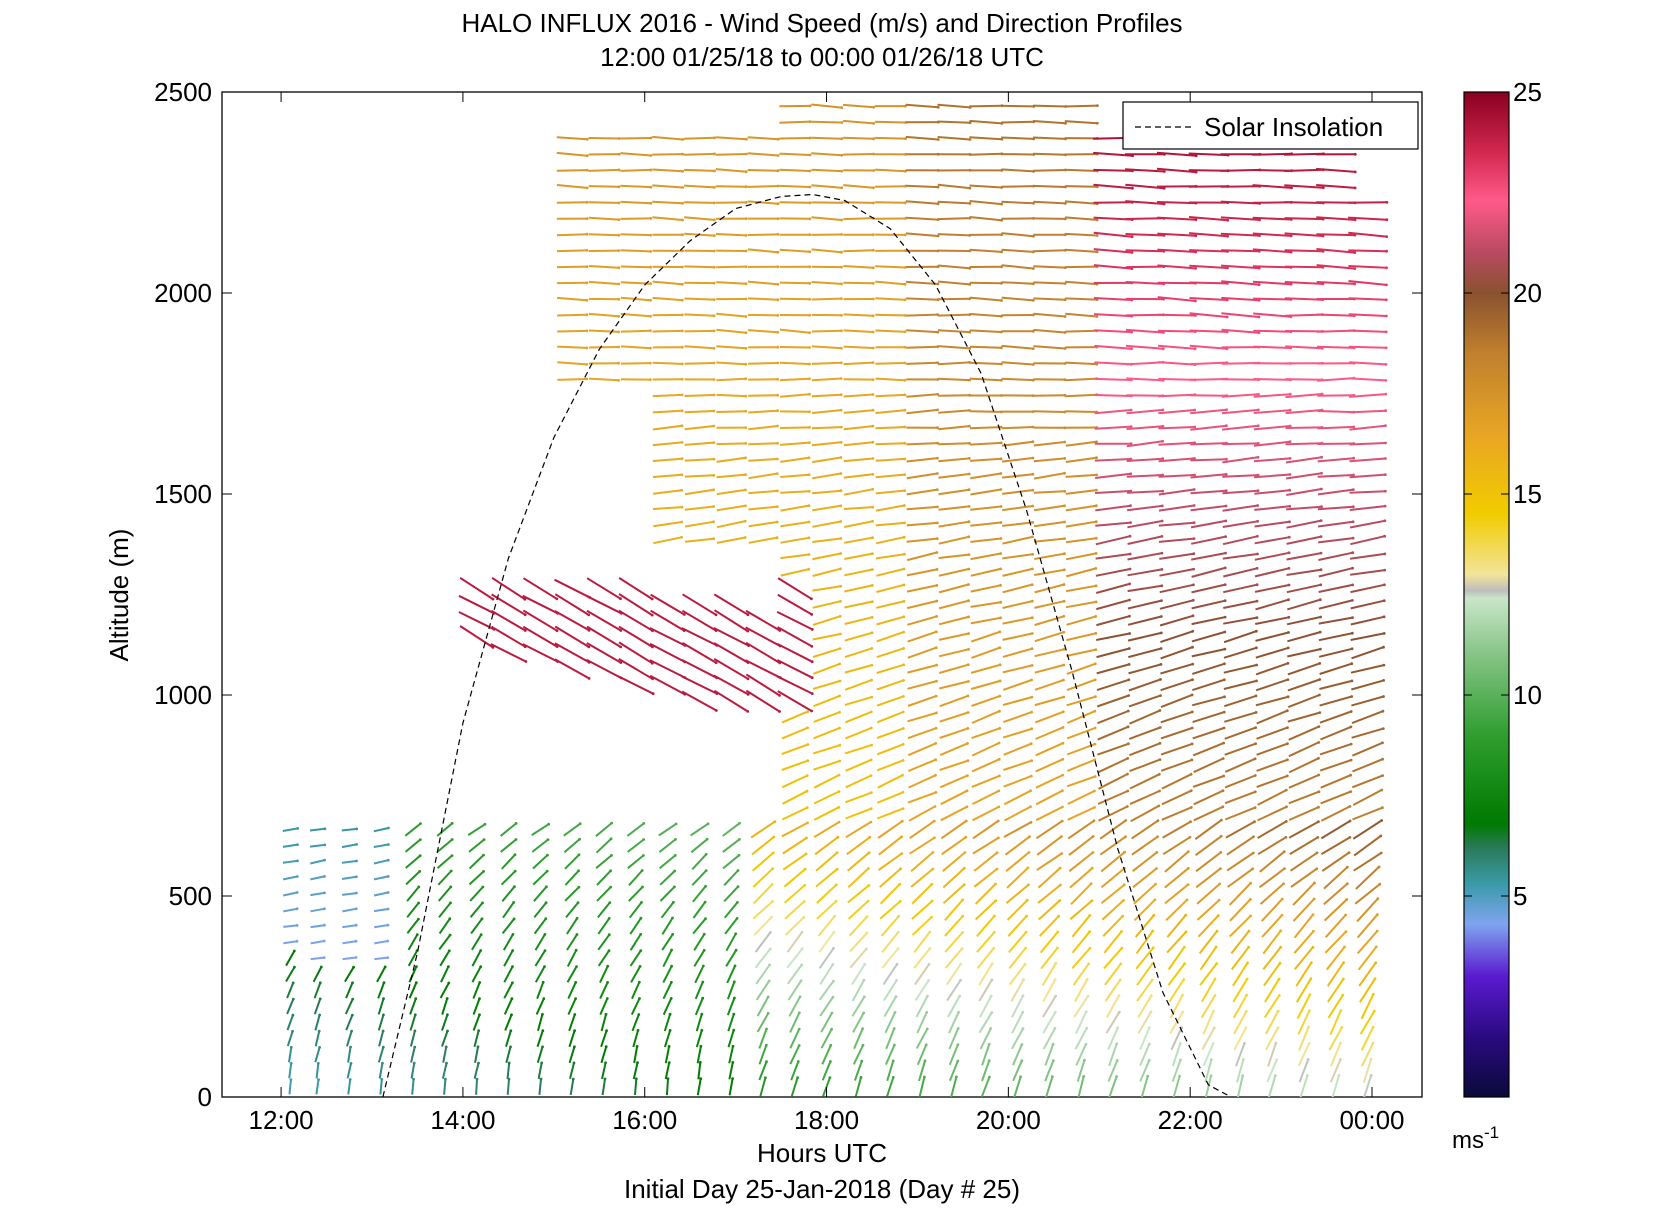 Image resolution: width=1679 pixels, height=1216 pixels. I want to click on y-tick-label: 2000, so click(183, 293).